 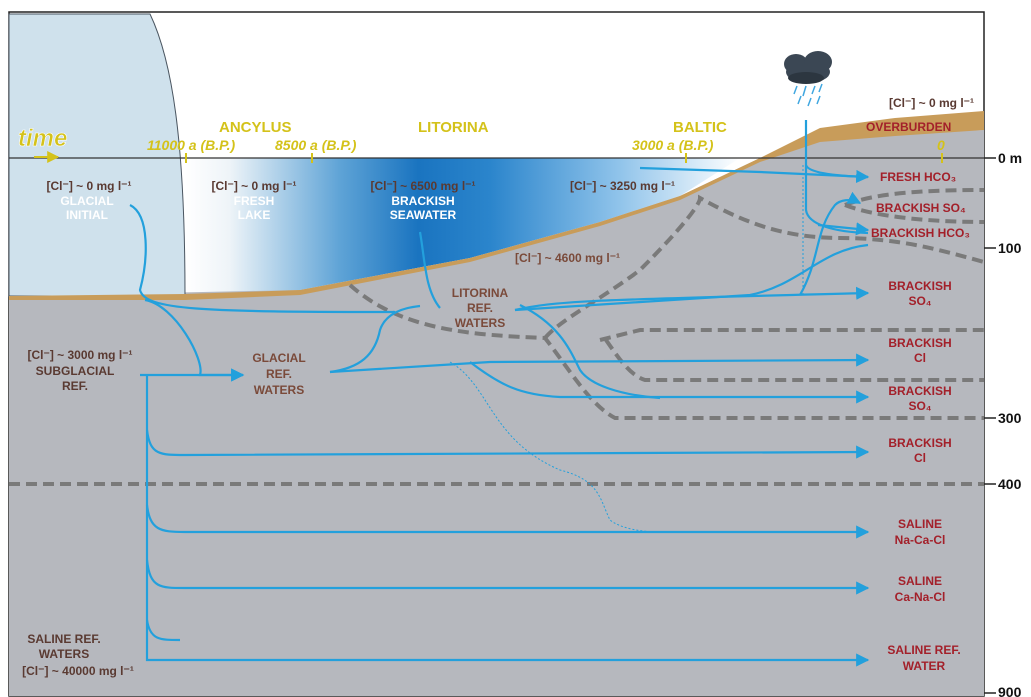 What do you see at coordinates (97, 155) in the screenshot?
I see `ice-sheet-icon` at bounding box center [97, 155].